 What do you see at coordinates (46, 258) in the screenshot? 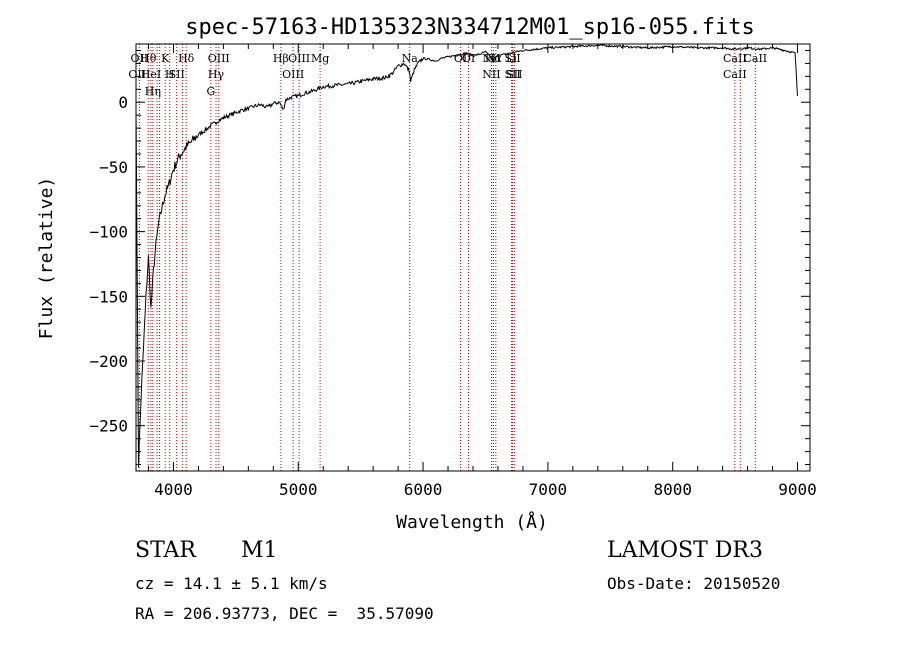
I see `y-axis-label: Flux (relative)` at bounding box center [46, 258].